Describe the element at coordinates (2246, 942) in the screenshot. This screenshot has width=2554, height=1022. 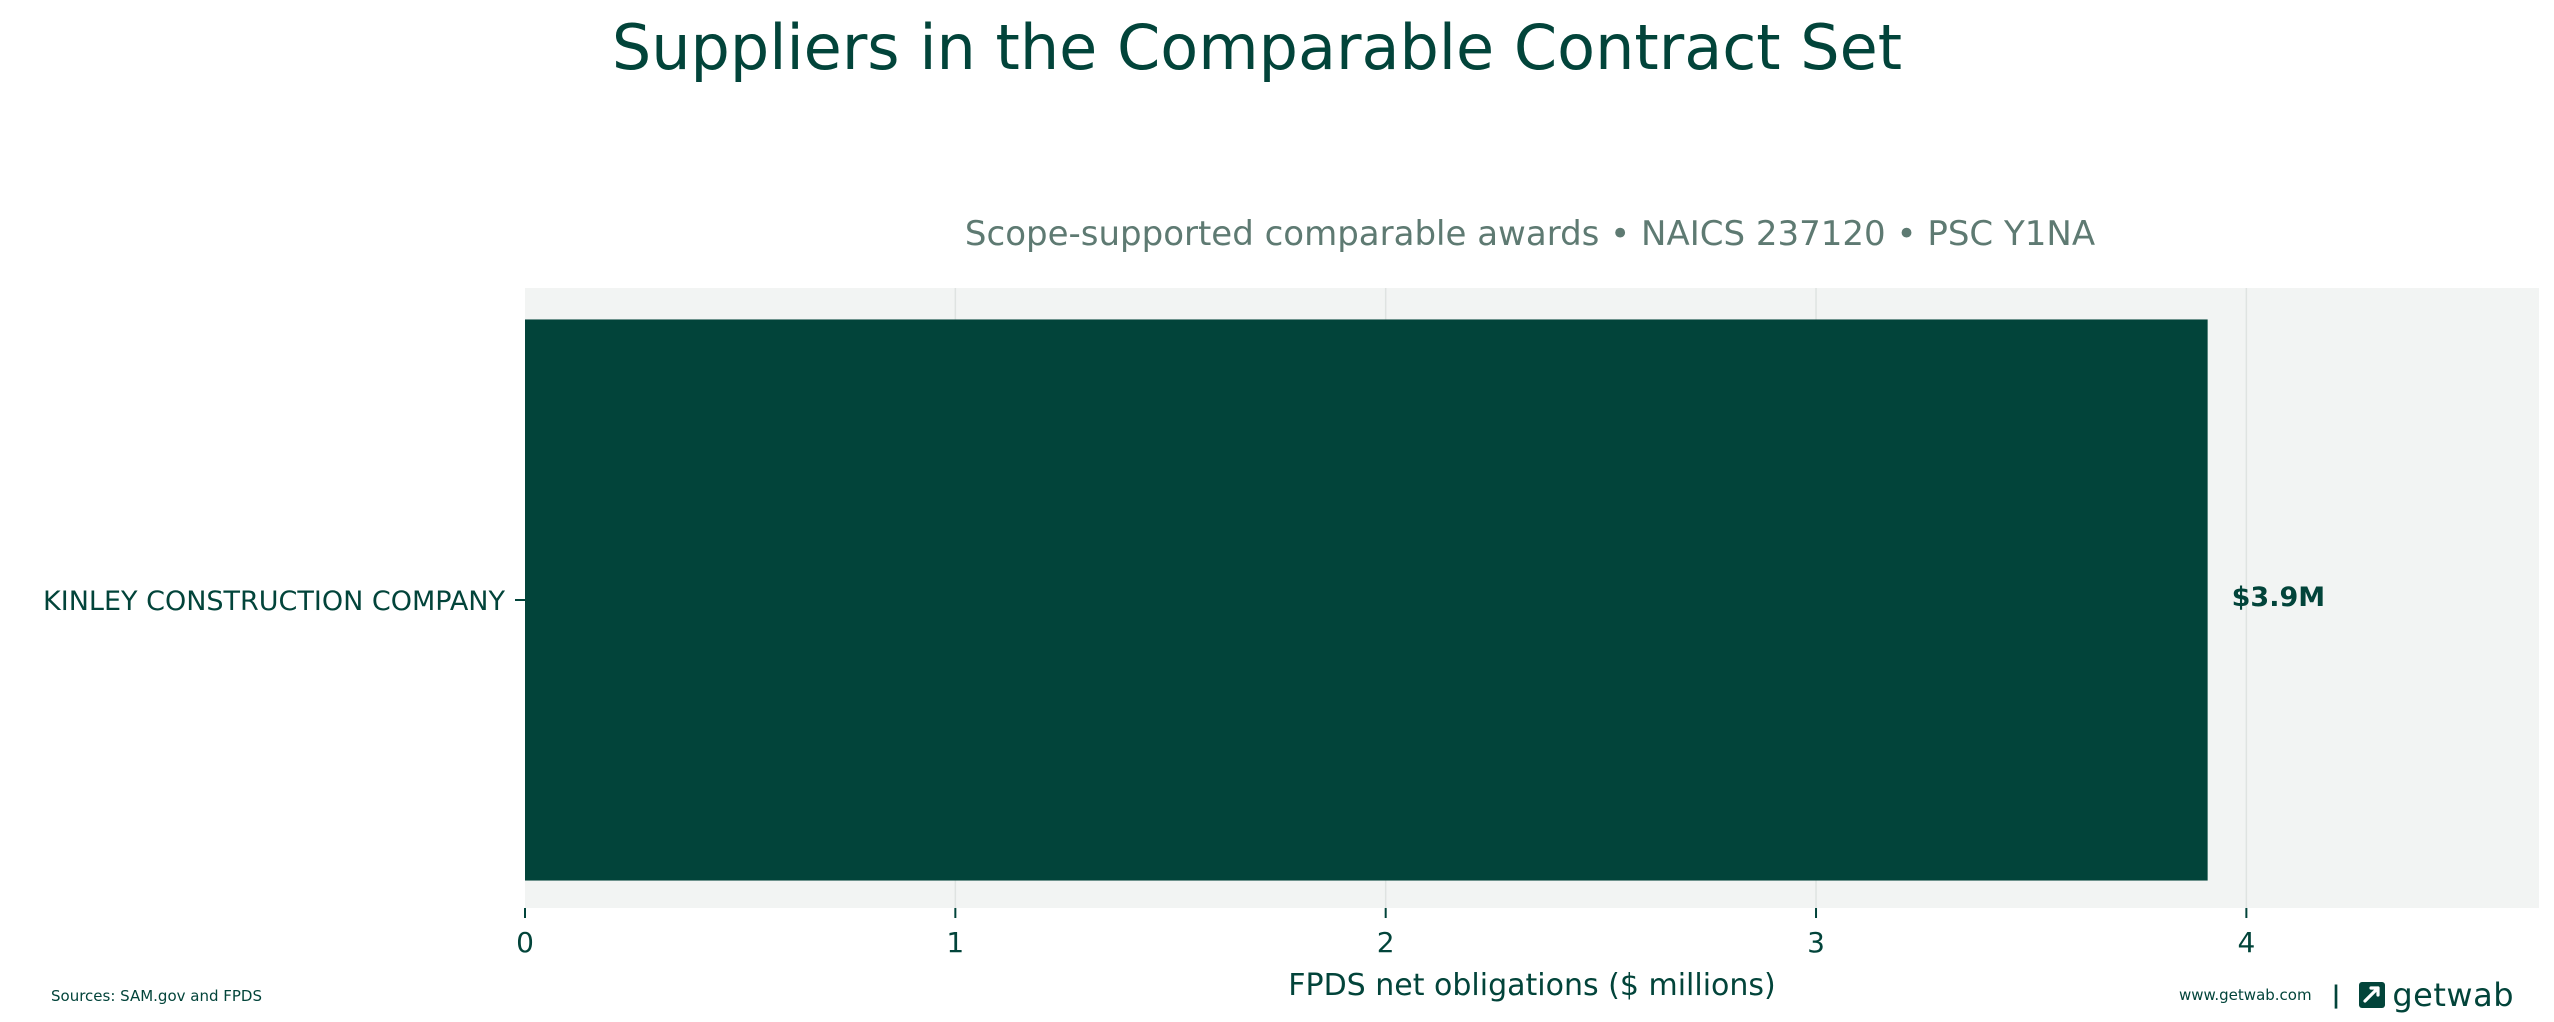
I see `x-tick-label: 4` at that location.